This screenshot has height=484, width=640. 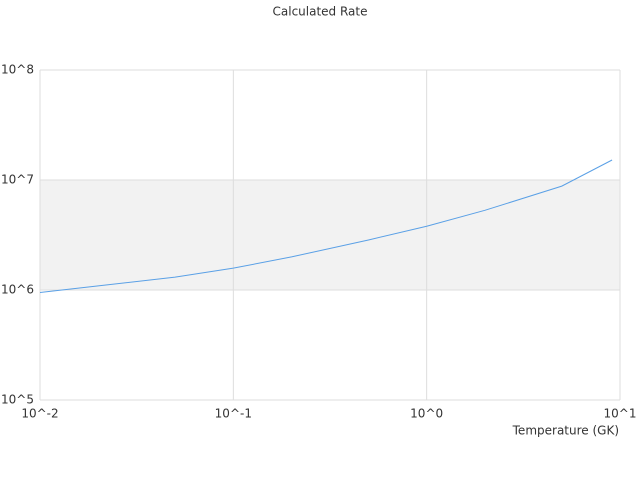 What do you see at coordinates (17, 400) in the screenshot?
I see `y-tick-label: 10^5` at bounding box center [17, 400].